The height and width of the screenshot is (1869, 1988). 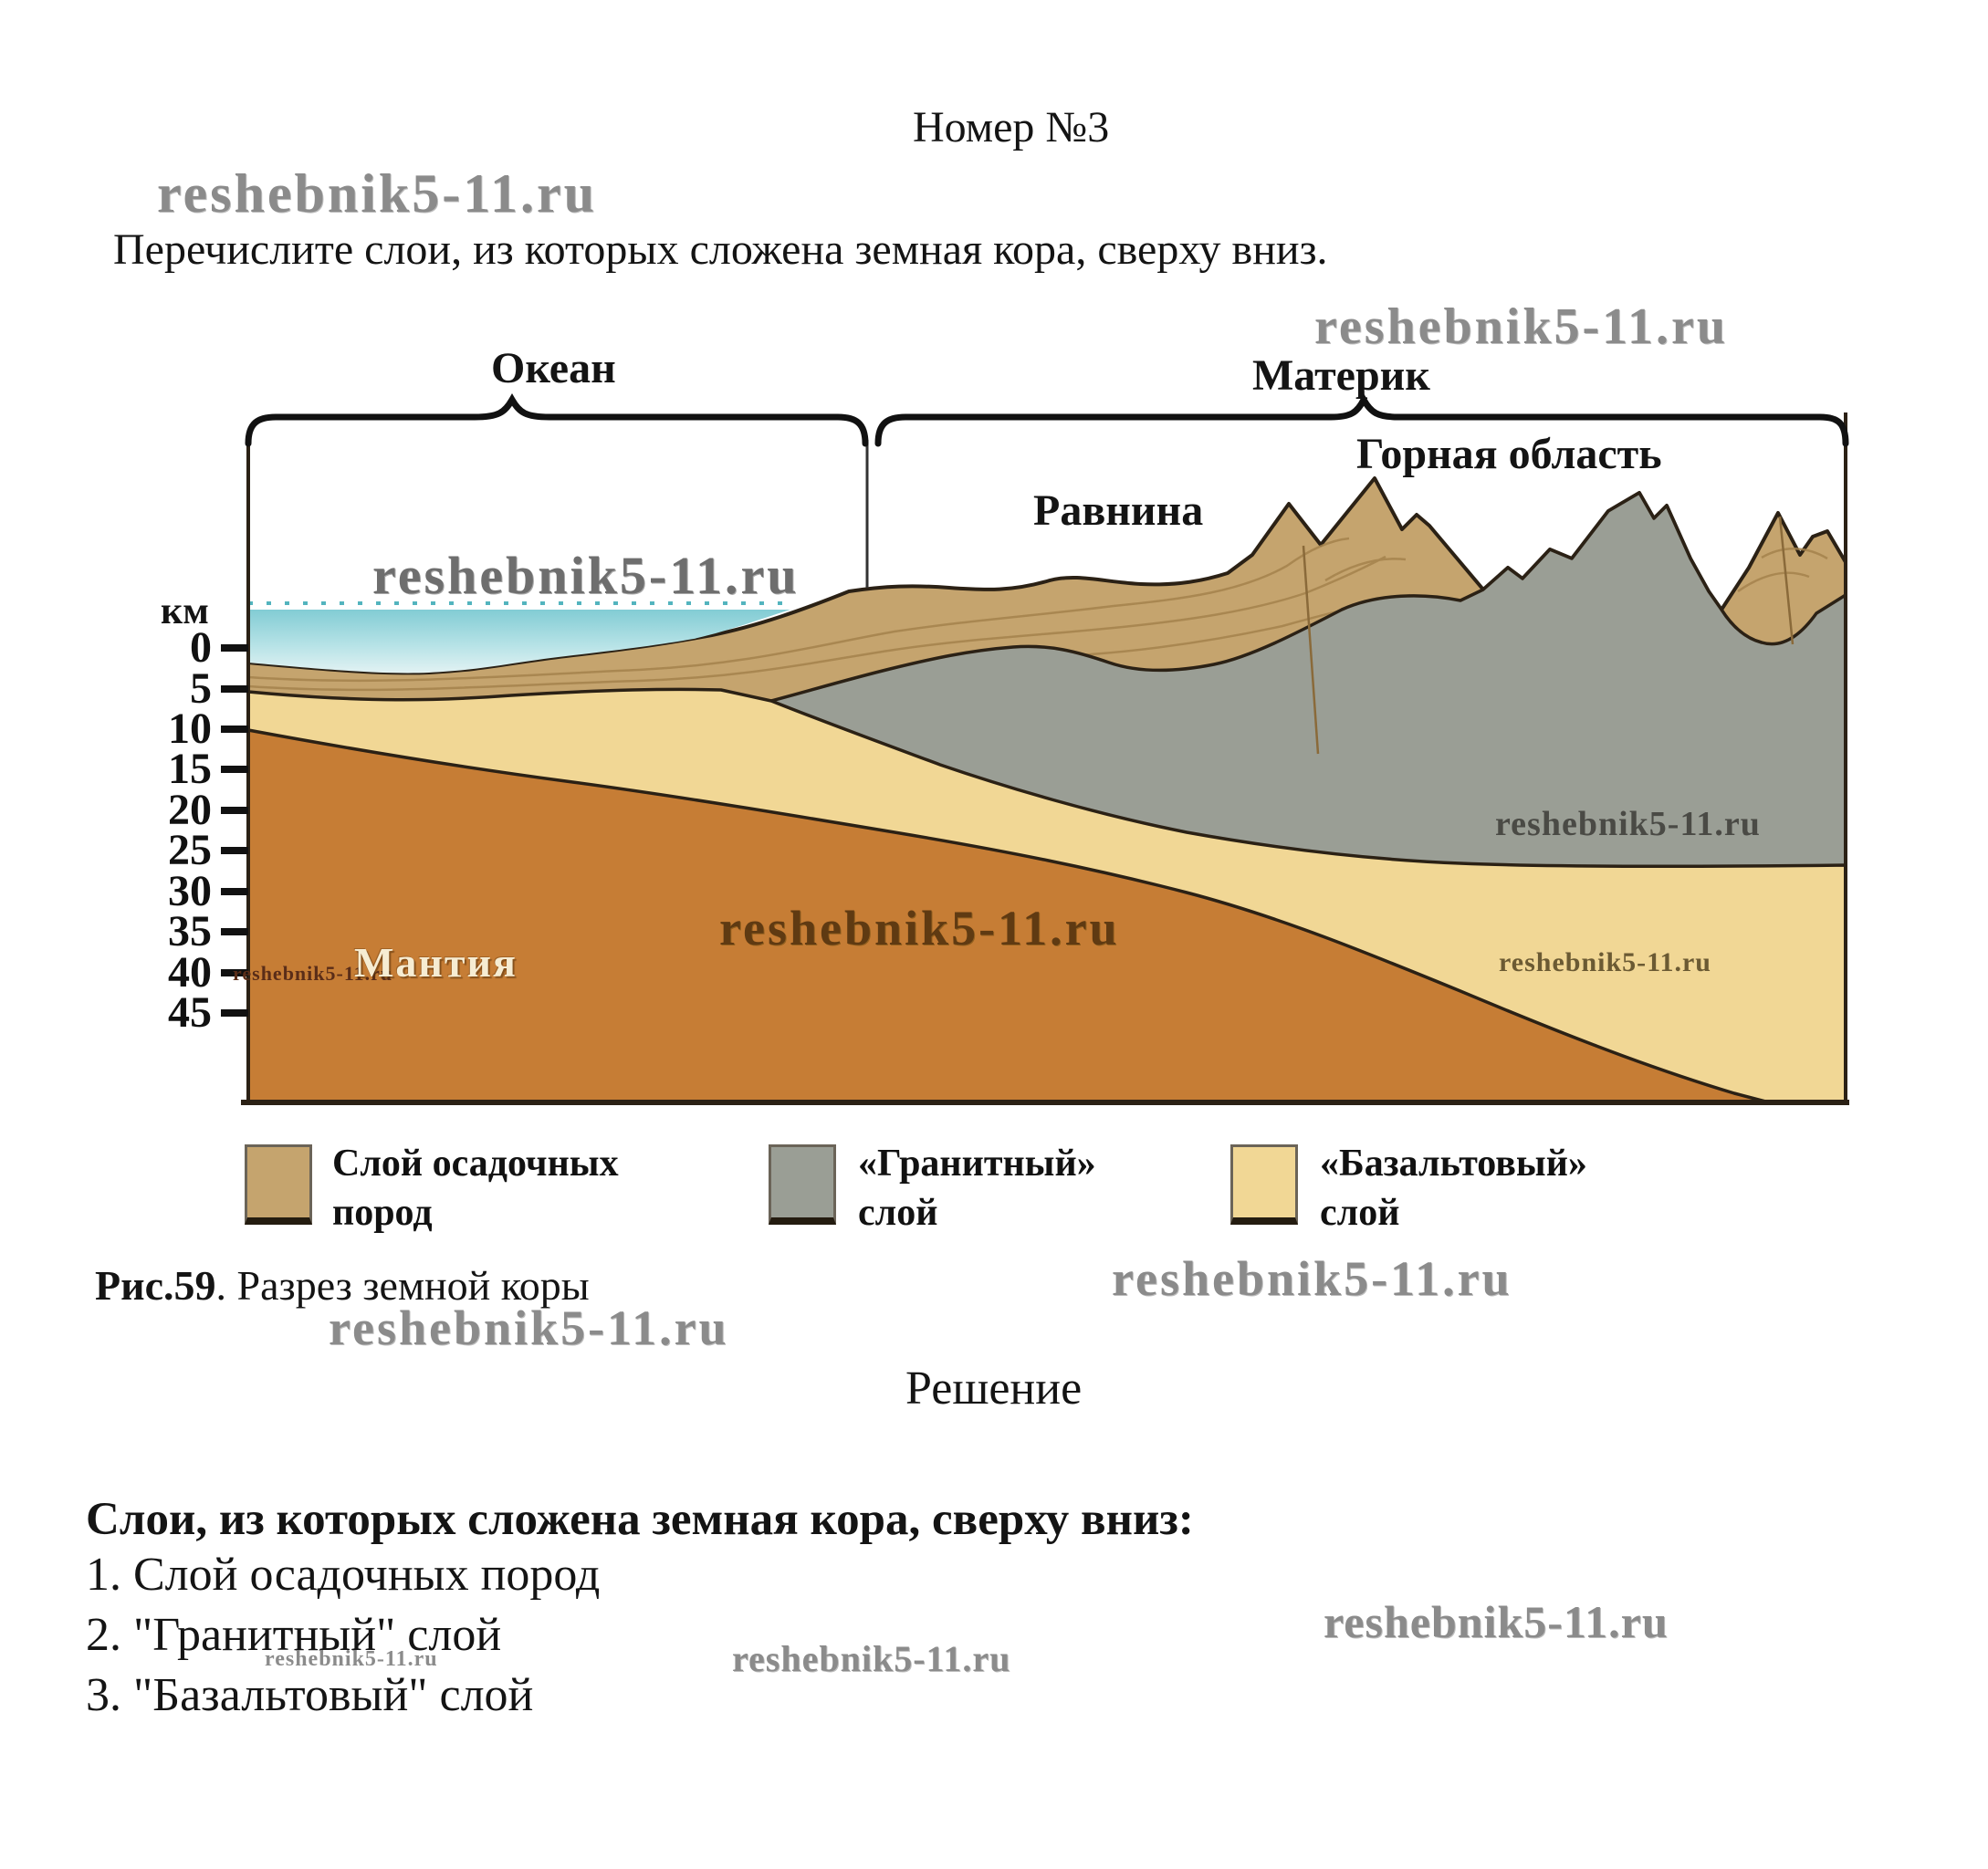 What do you see at coordinates (190, 891) in the screenshot?
I see `axis-tick-label: 30` at bounding box center [190, 891].